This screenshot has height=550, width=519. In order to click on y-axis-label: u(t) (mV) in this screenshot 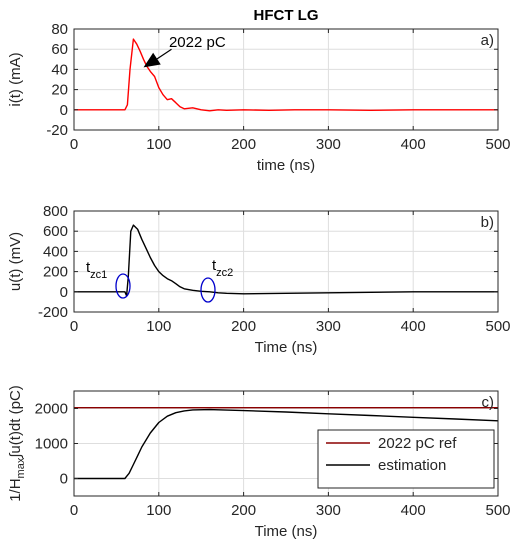, I will do `click(15, 261)`.